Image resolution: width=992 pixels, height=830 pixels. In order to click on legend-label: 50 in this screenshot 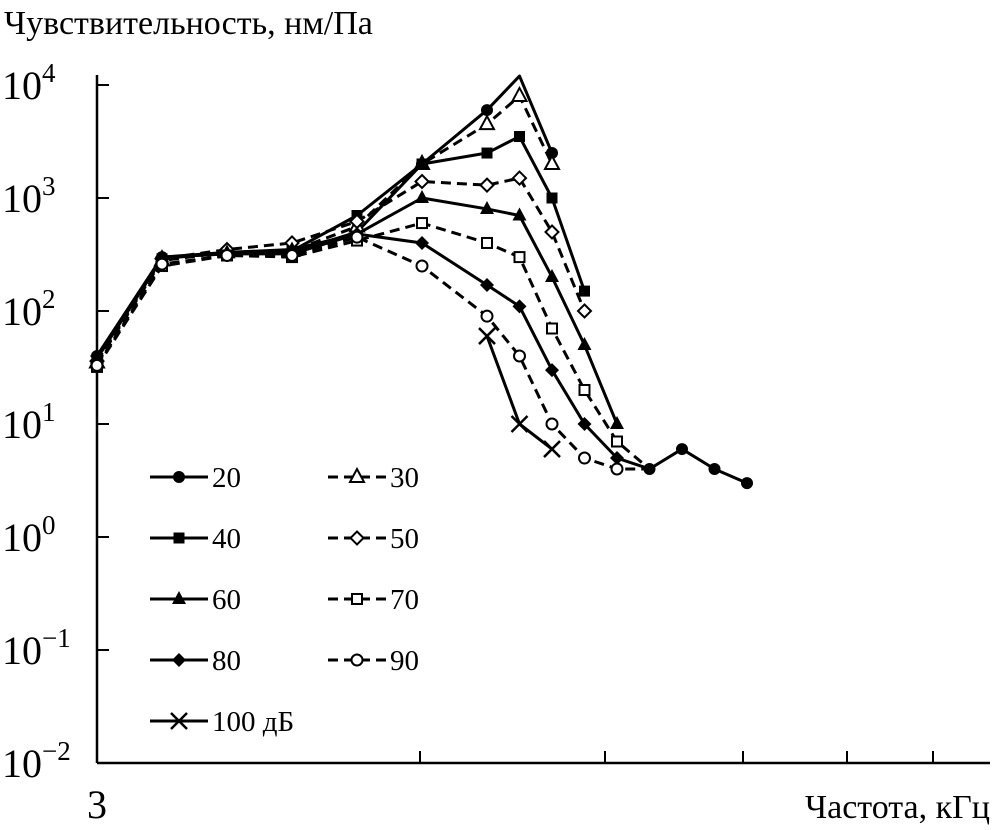, I will do `click(404, 539)`.